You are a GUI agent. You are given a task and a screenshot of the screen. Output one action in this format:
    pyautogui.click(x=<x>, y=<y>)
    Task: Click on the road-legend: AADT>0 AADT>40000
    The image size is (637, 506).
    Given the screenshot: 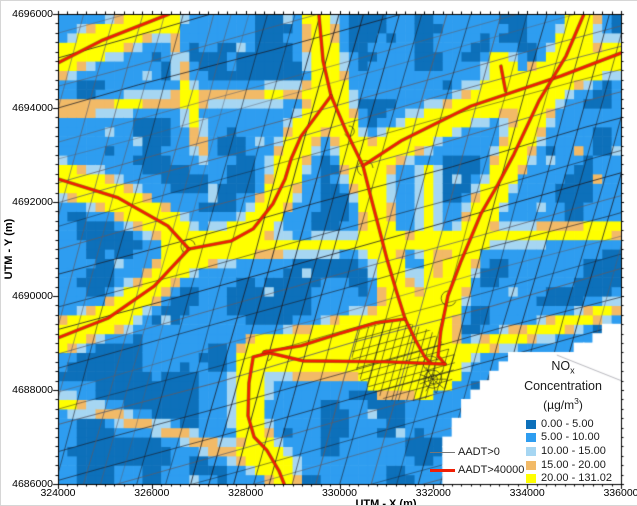 What is the action you would take?
    pyautogui.click(x=477, y=461)
    